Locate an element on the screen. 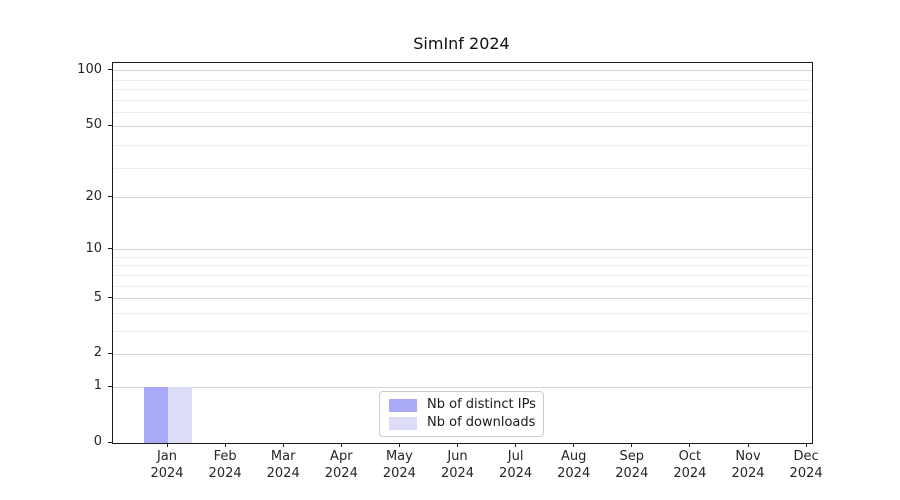 The image size is (900, 500). x-axis-tick-label: Mar 2024 is located at coordinates (283, 465).